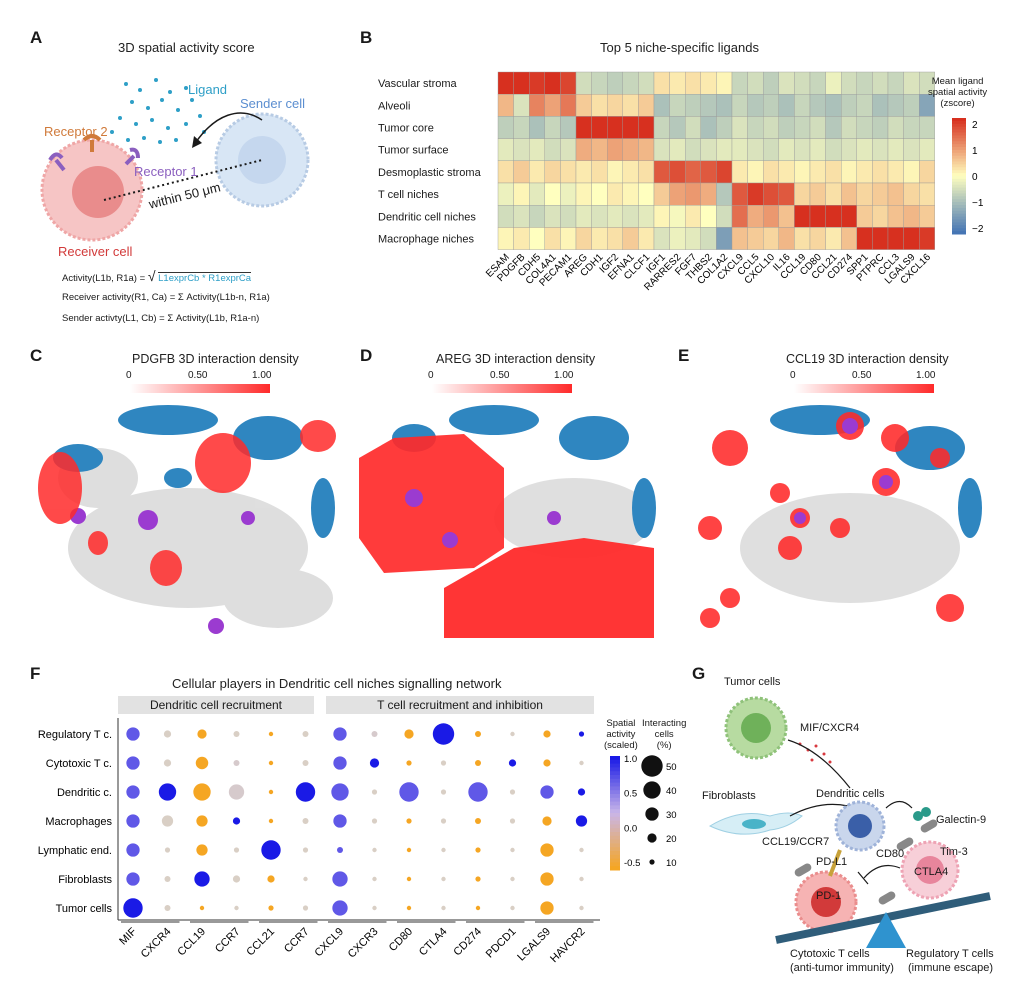 This screenshot has width=1023, height=984. Describe the element at coordinates (664, 745) in the screenshot. I see `size-legend-title-3: (%)` at that location.